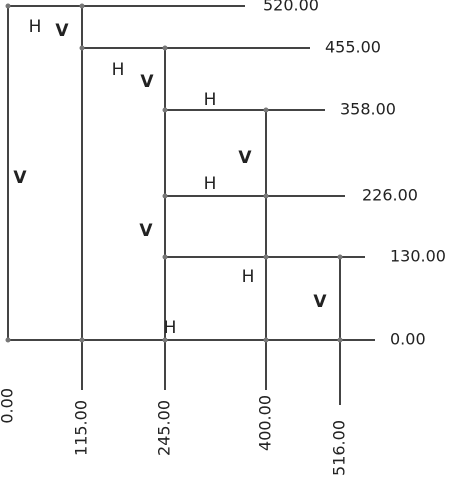  Describe the element at coordinates (353, 47) in the screenshot. I see `y-label: 455.00` at that location.